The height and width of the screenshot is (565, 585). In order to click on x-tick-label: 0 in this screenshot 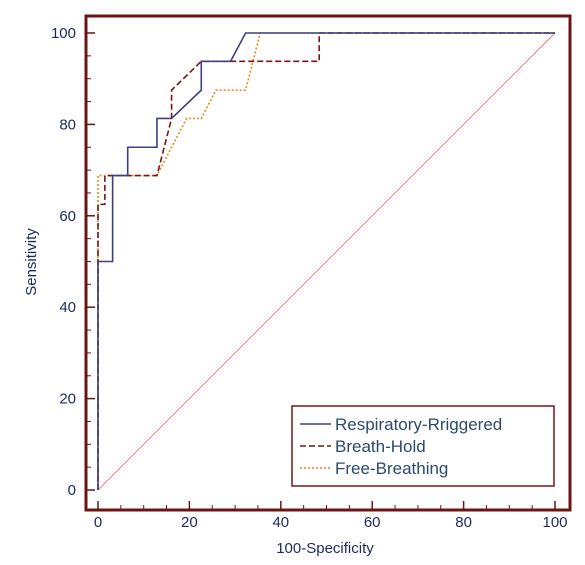, I will do `click(98, 522)`.